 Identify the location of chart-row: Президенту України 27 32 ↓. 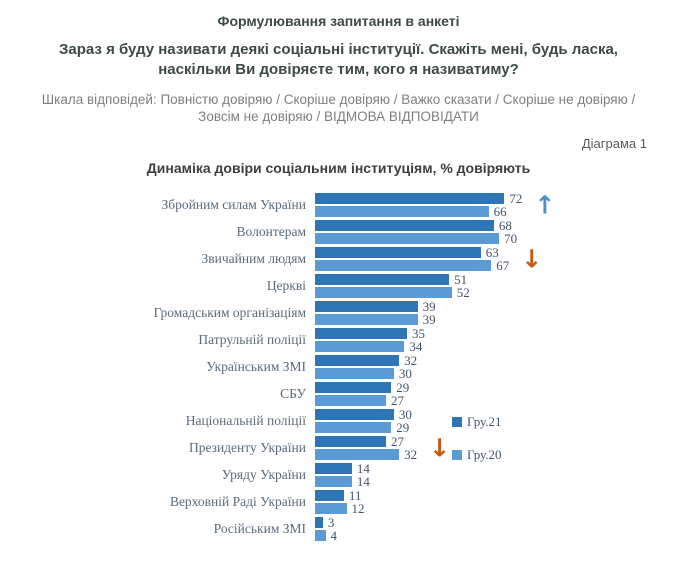
(338, 448).